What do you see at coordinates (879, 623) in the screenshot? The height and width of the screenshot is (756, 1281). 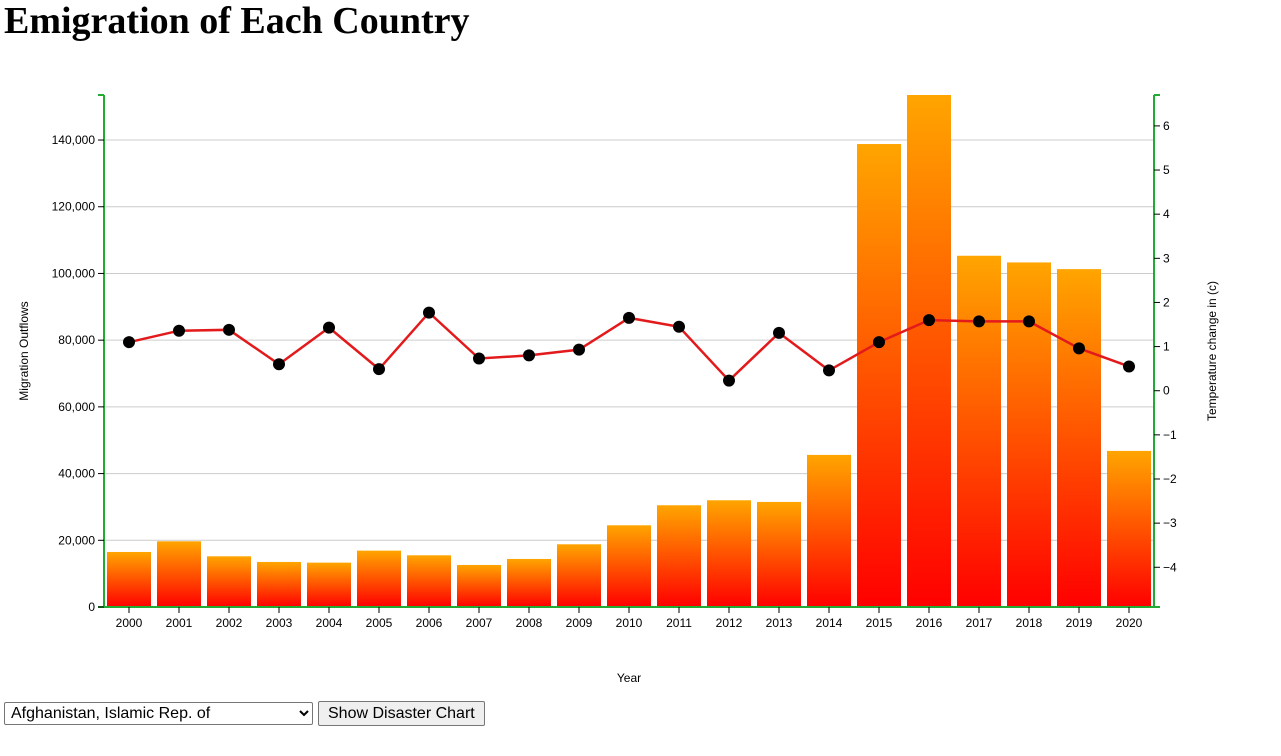 I see `x-tick-label: 2015` at bounding box center [879, 623].